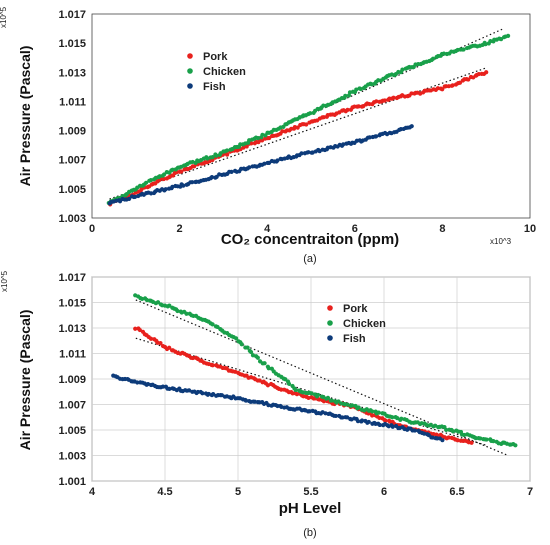  Describe the element at coordinates (238, 492) in the screenshot. I see `x-tick-label: 5` at that location.